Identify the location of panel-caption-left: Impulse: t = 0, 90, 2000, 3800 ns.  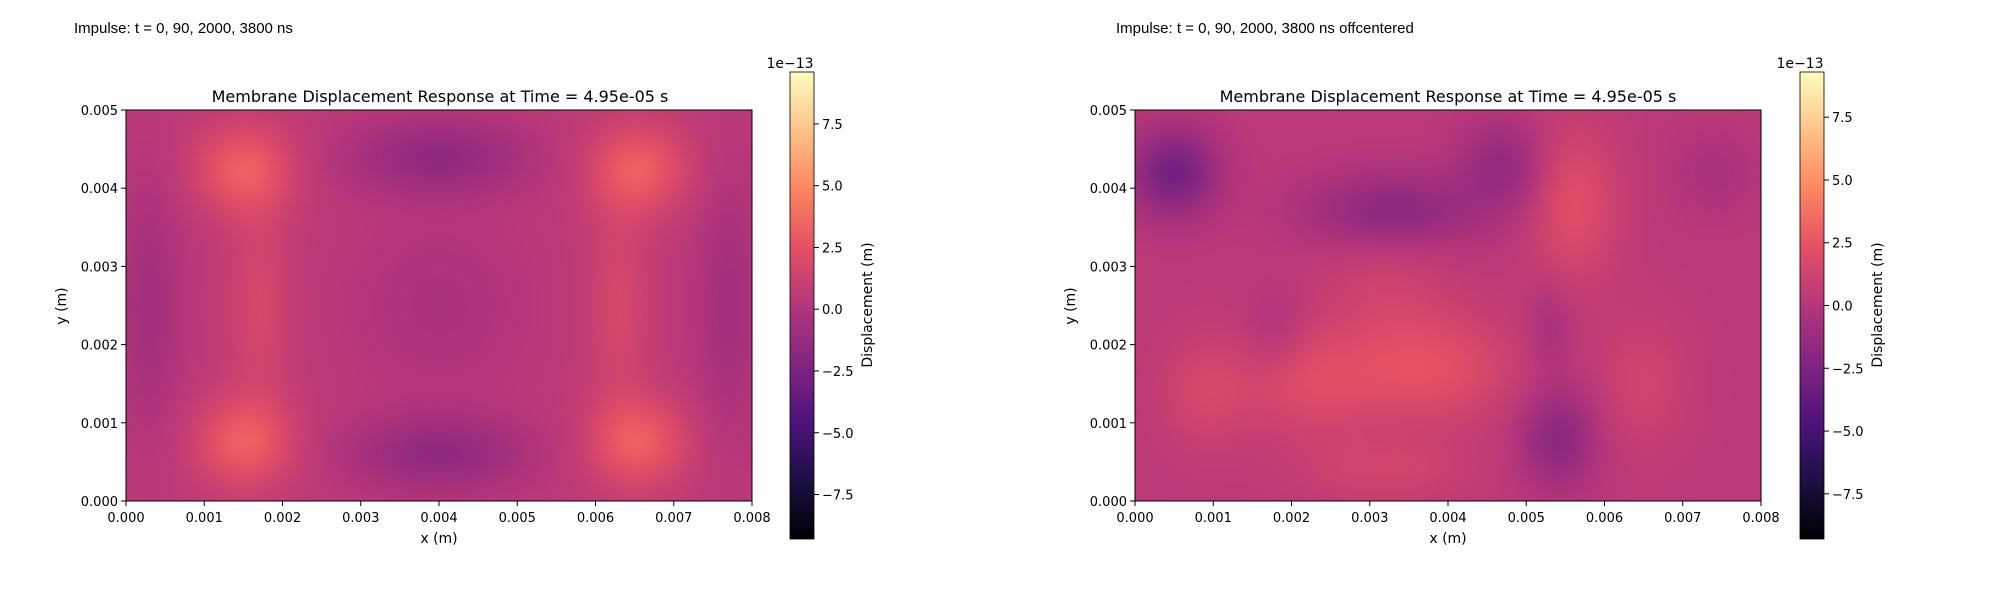
(183, 28).